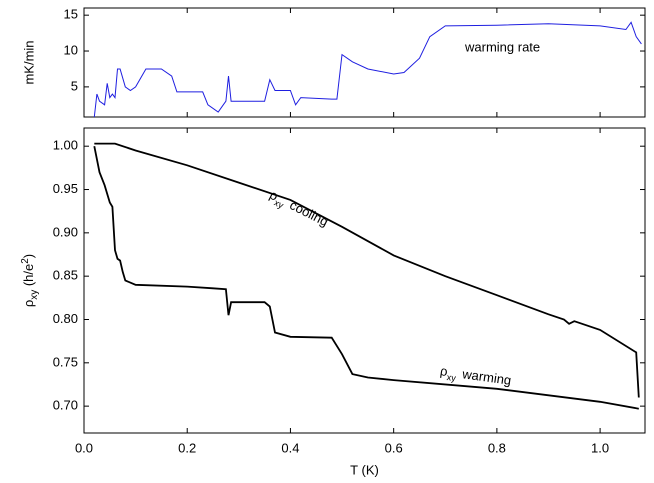  What do you see at coordinates (74, 85) in the screenshot?
I see `y-tick-label: 5` at bounding box center [74, 85].